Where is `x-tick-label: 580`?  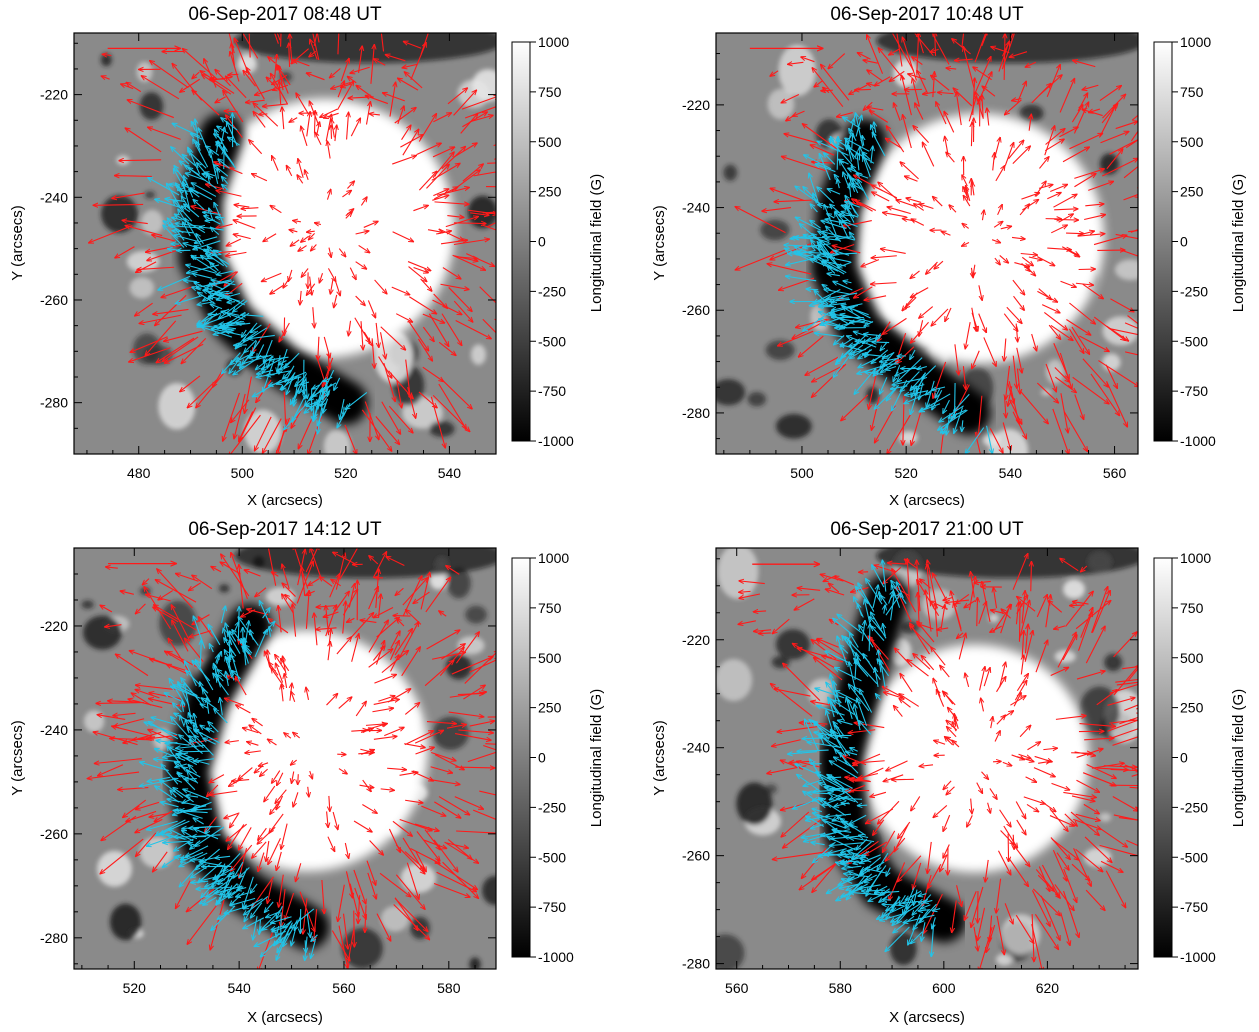 x-tick-label: 580 is located at coordinates (841, 988).